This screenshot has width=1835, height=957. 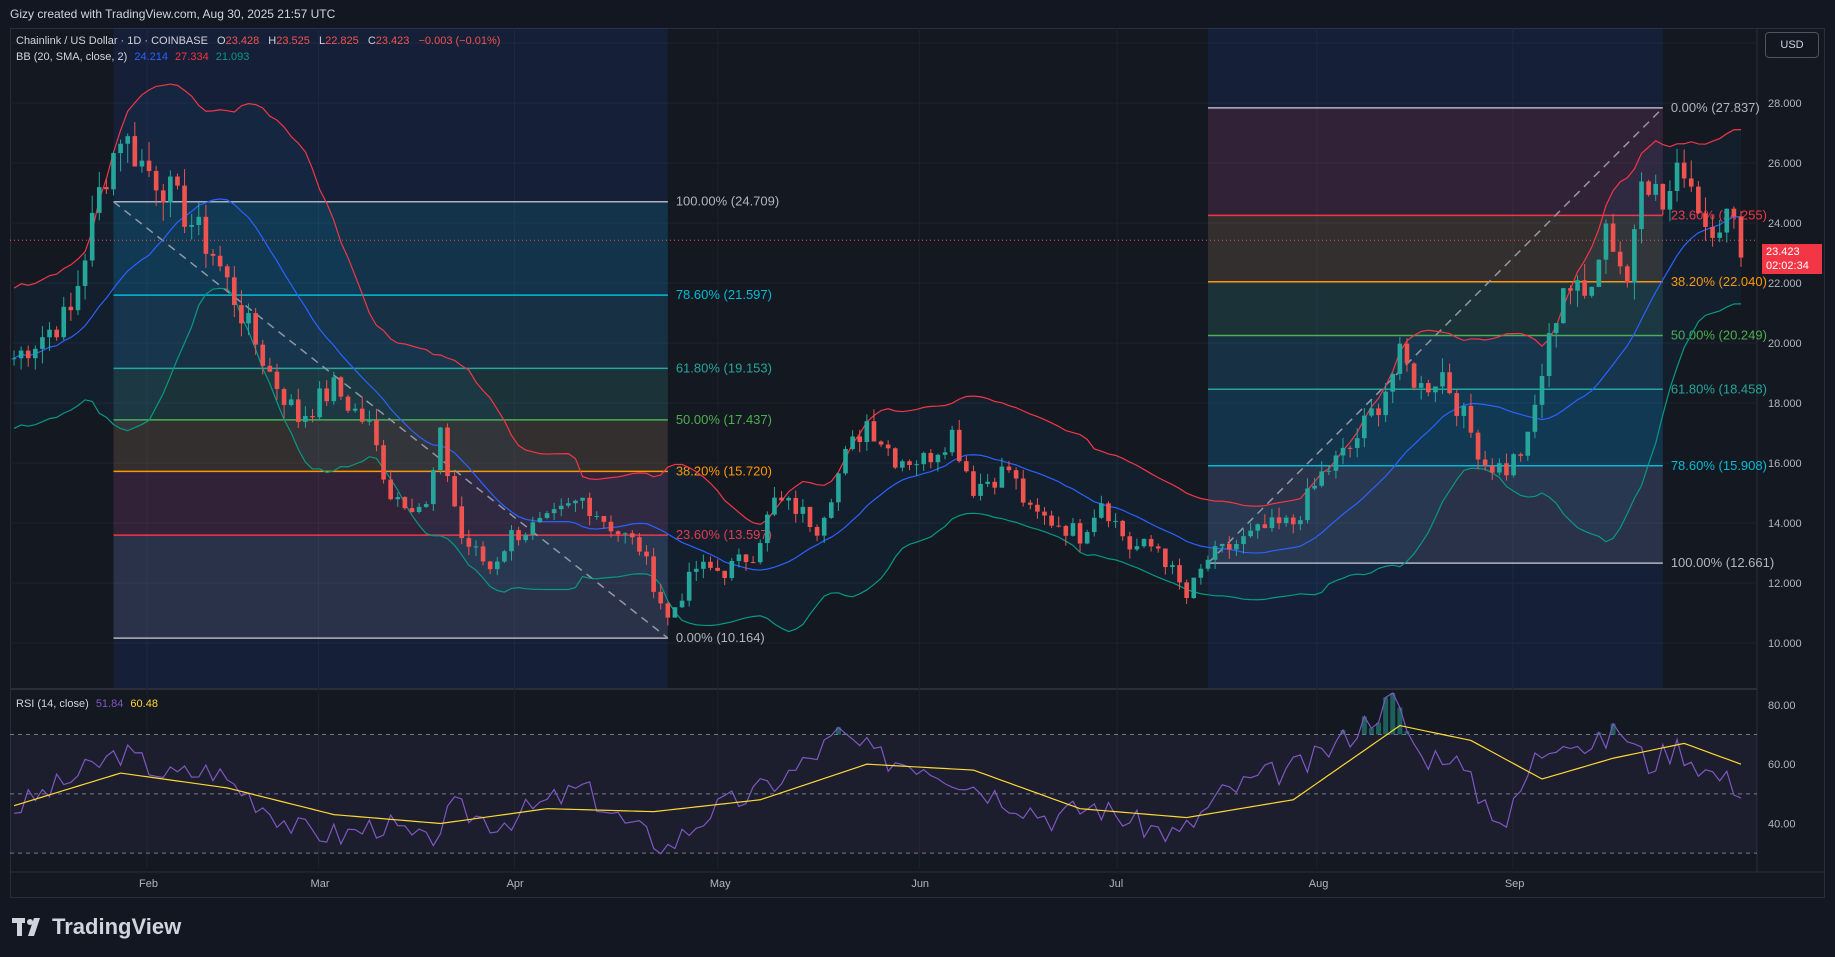 What do you see at coordinates (148, 884) in the screenshot?
I see `time-tick-label: Feb` at bounding box center [148, 884].